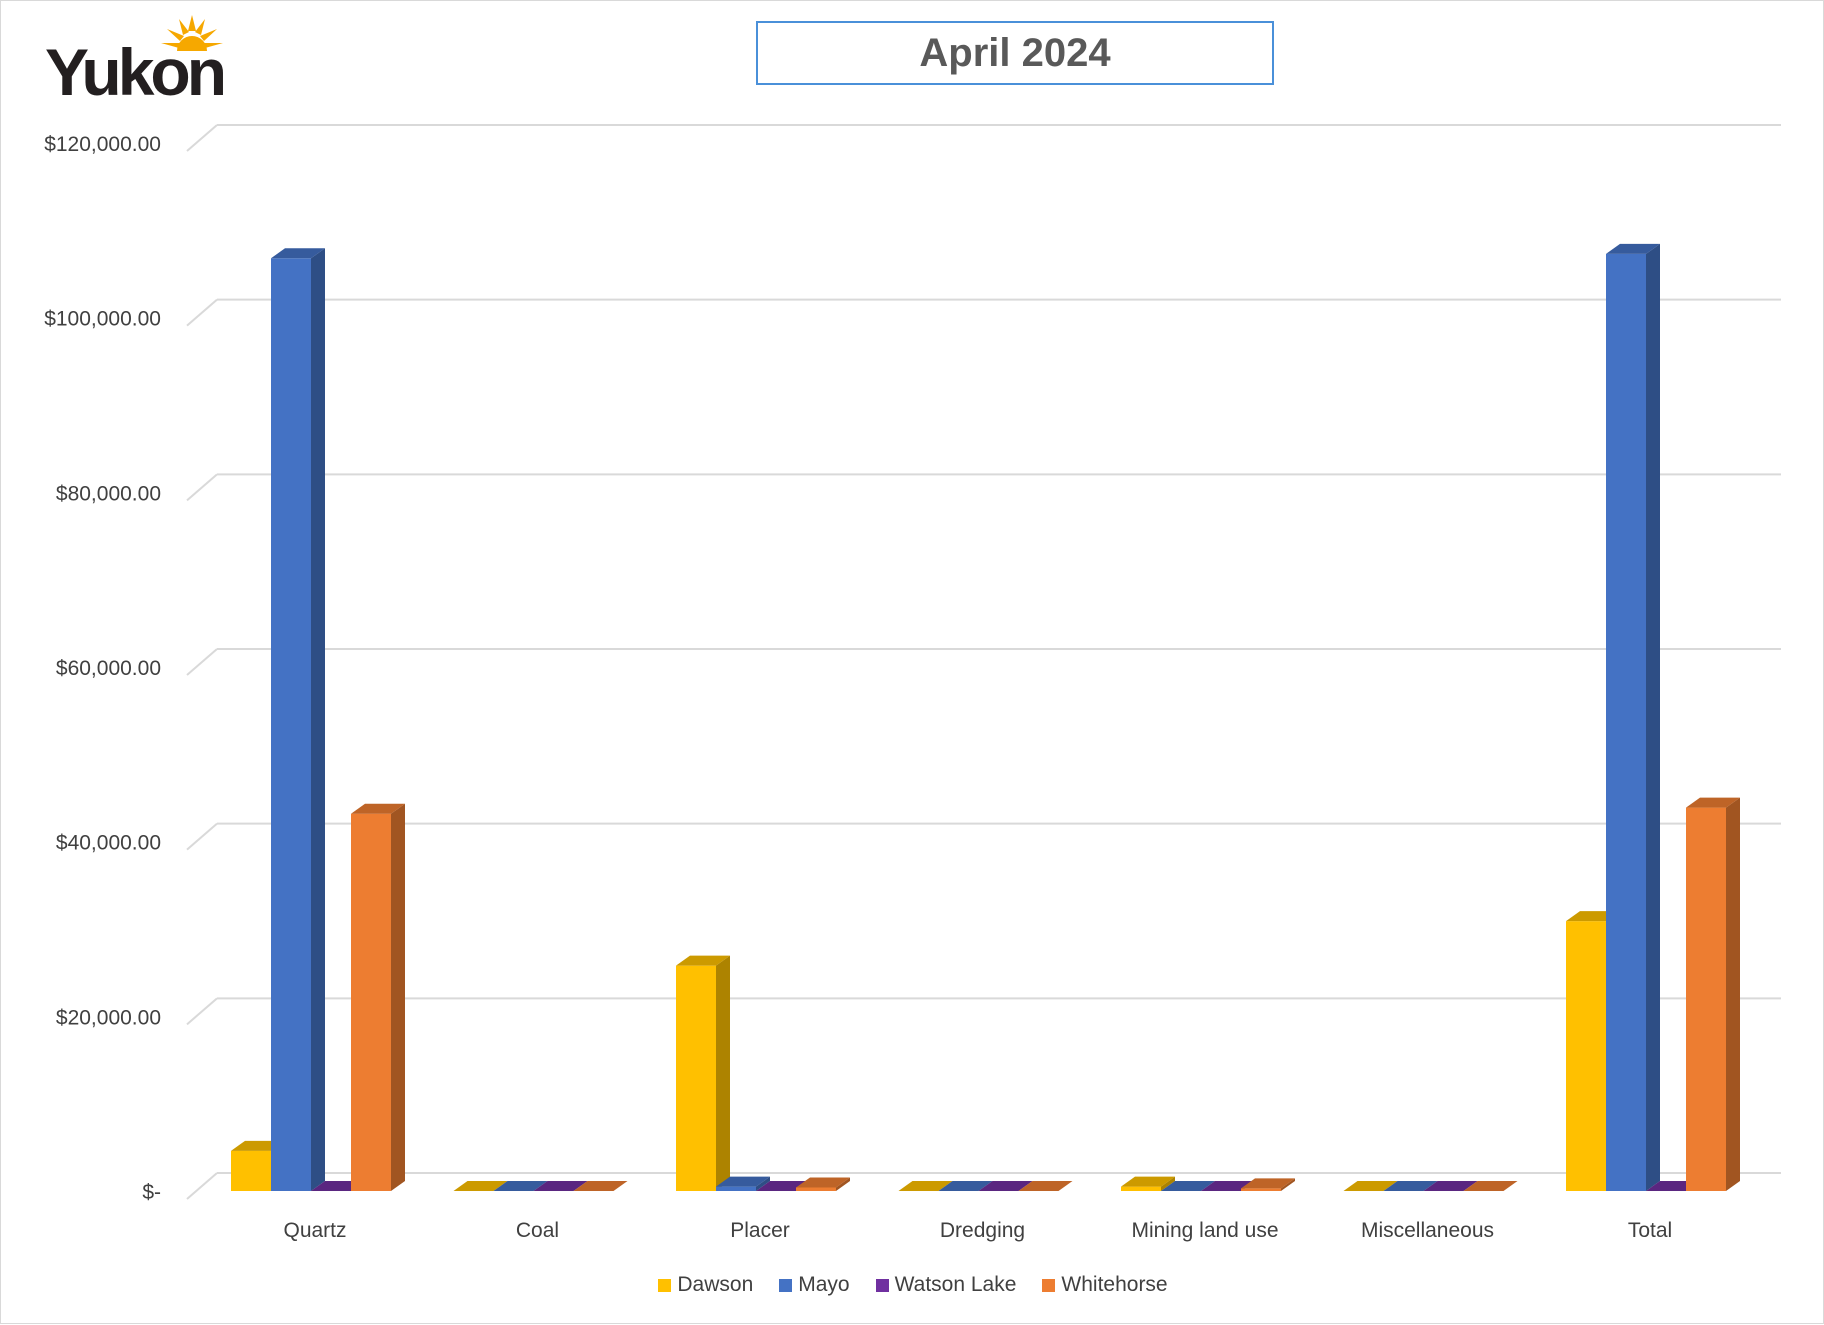 This screenshot has width=1824, height=1325. What do you see at coordinates (314, 1230) in the screenshot?
I see `x-tick-label-0: Quartz` at bounding box center [314, 1230].